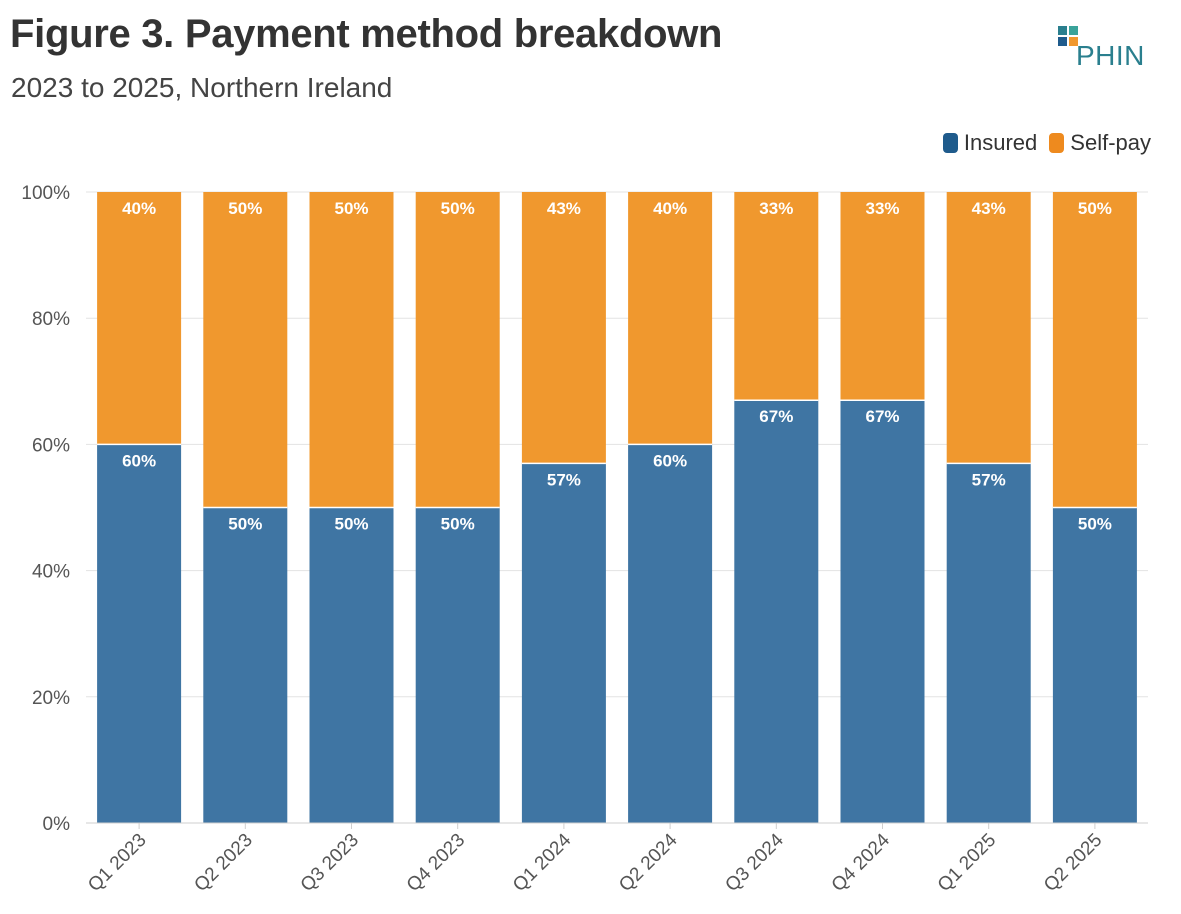 This screenshot has height=914, width=1181. Describe the element at coordinates (1094, 350) in the screenshot. I see `bar-self-pay-q2-2025` at that location.